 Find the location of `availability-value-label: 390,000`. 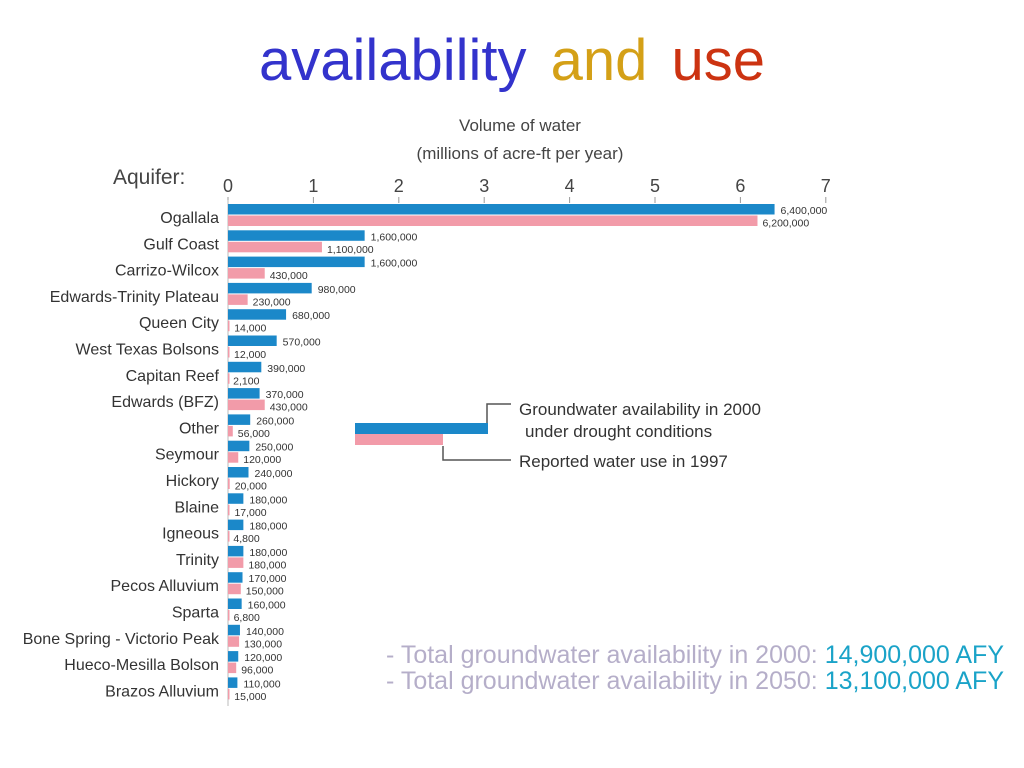

availability-value-label: 390,000 is located at coordinates (286, 369).